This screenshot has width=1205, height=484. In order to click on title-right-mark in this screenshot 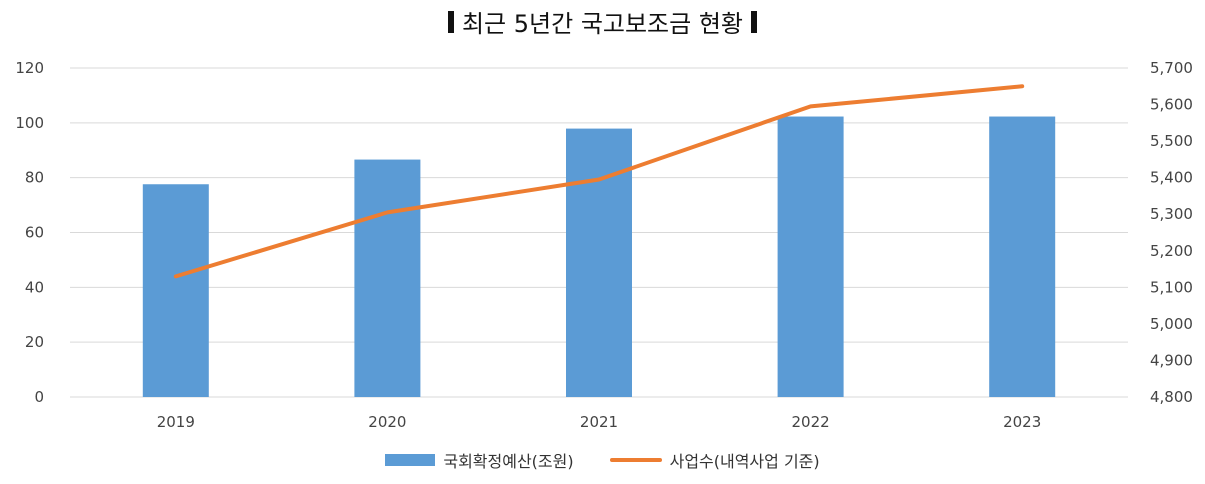, I will do `click(754, 21)`.